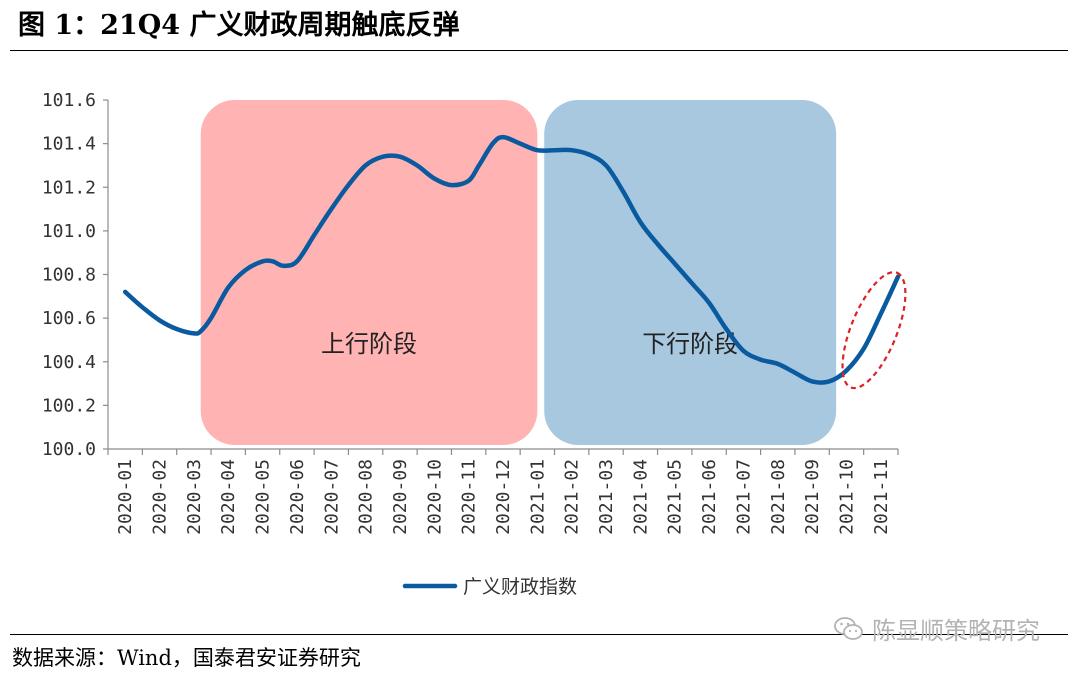 The height and width of the screenshot is (677, 1080). I want to click on x-tick-label: 2020-03, so click(194, 497).